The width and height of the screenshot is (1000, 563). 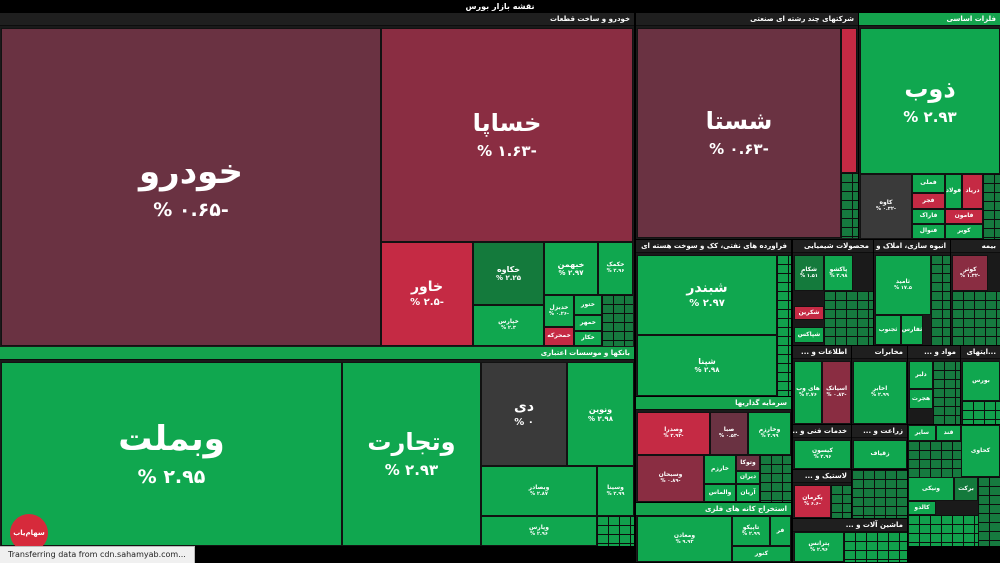 I want to click on tile-vsadra: وصدرا -۳.۹۳ %, so click(x=673, y=433).